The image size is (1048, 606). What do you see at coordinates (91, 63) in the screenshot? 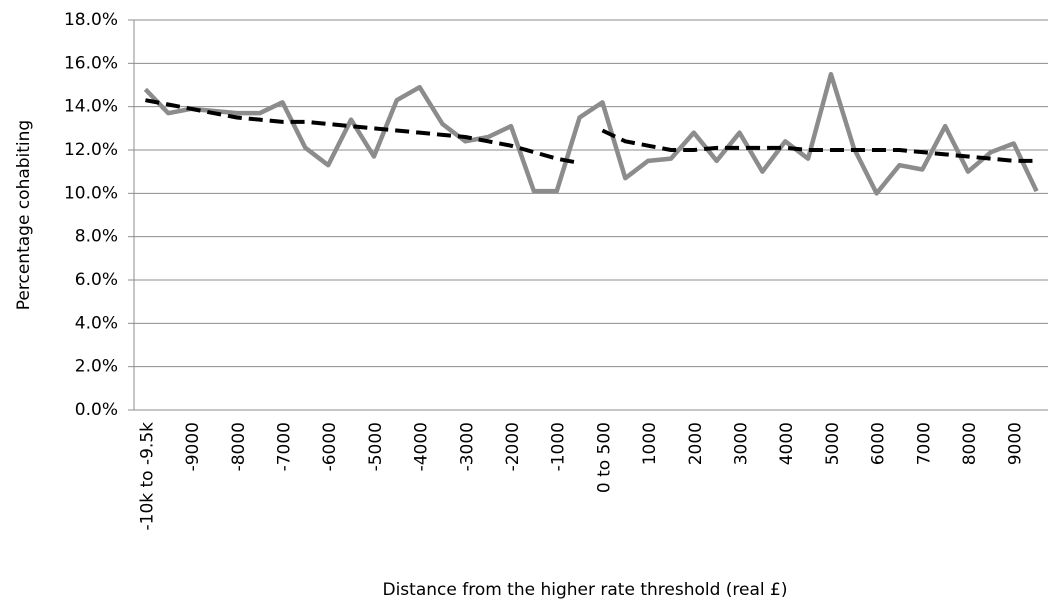
I see `y-tick-label: 16.0%` at bounding box center [91, 63].